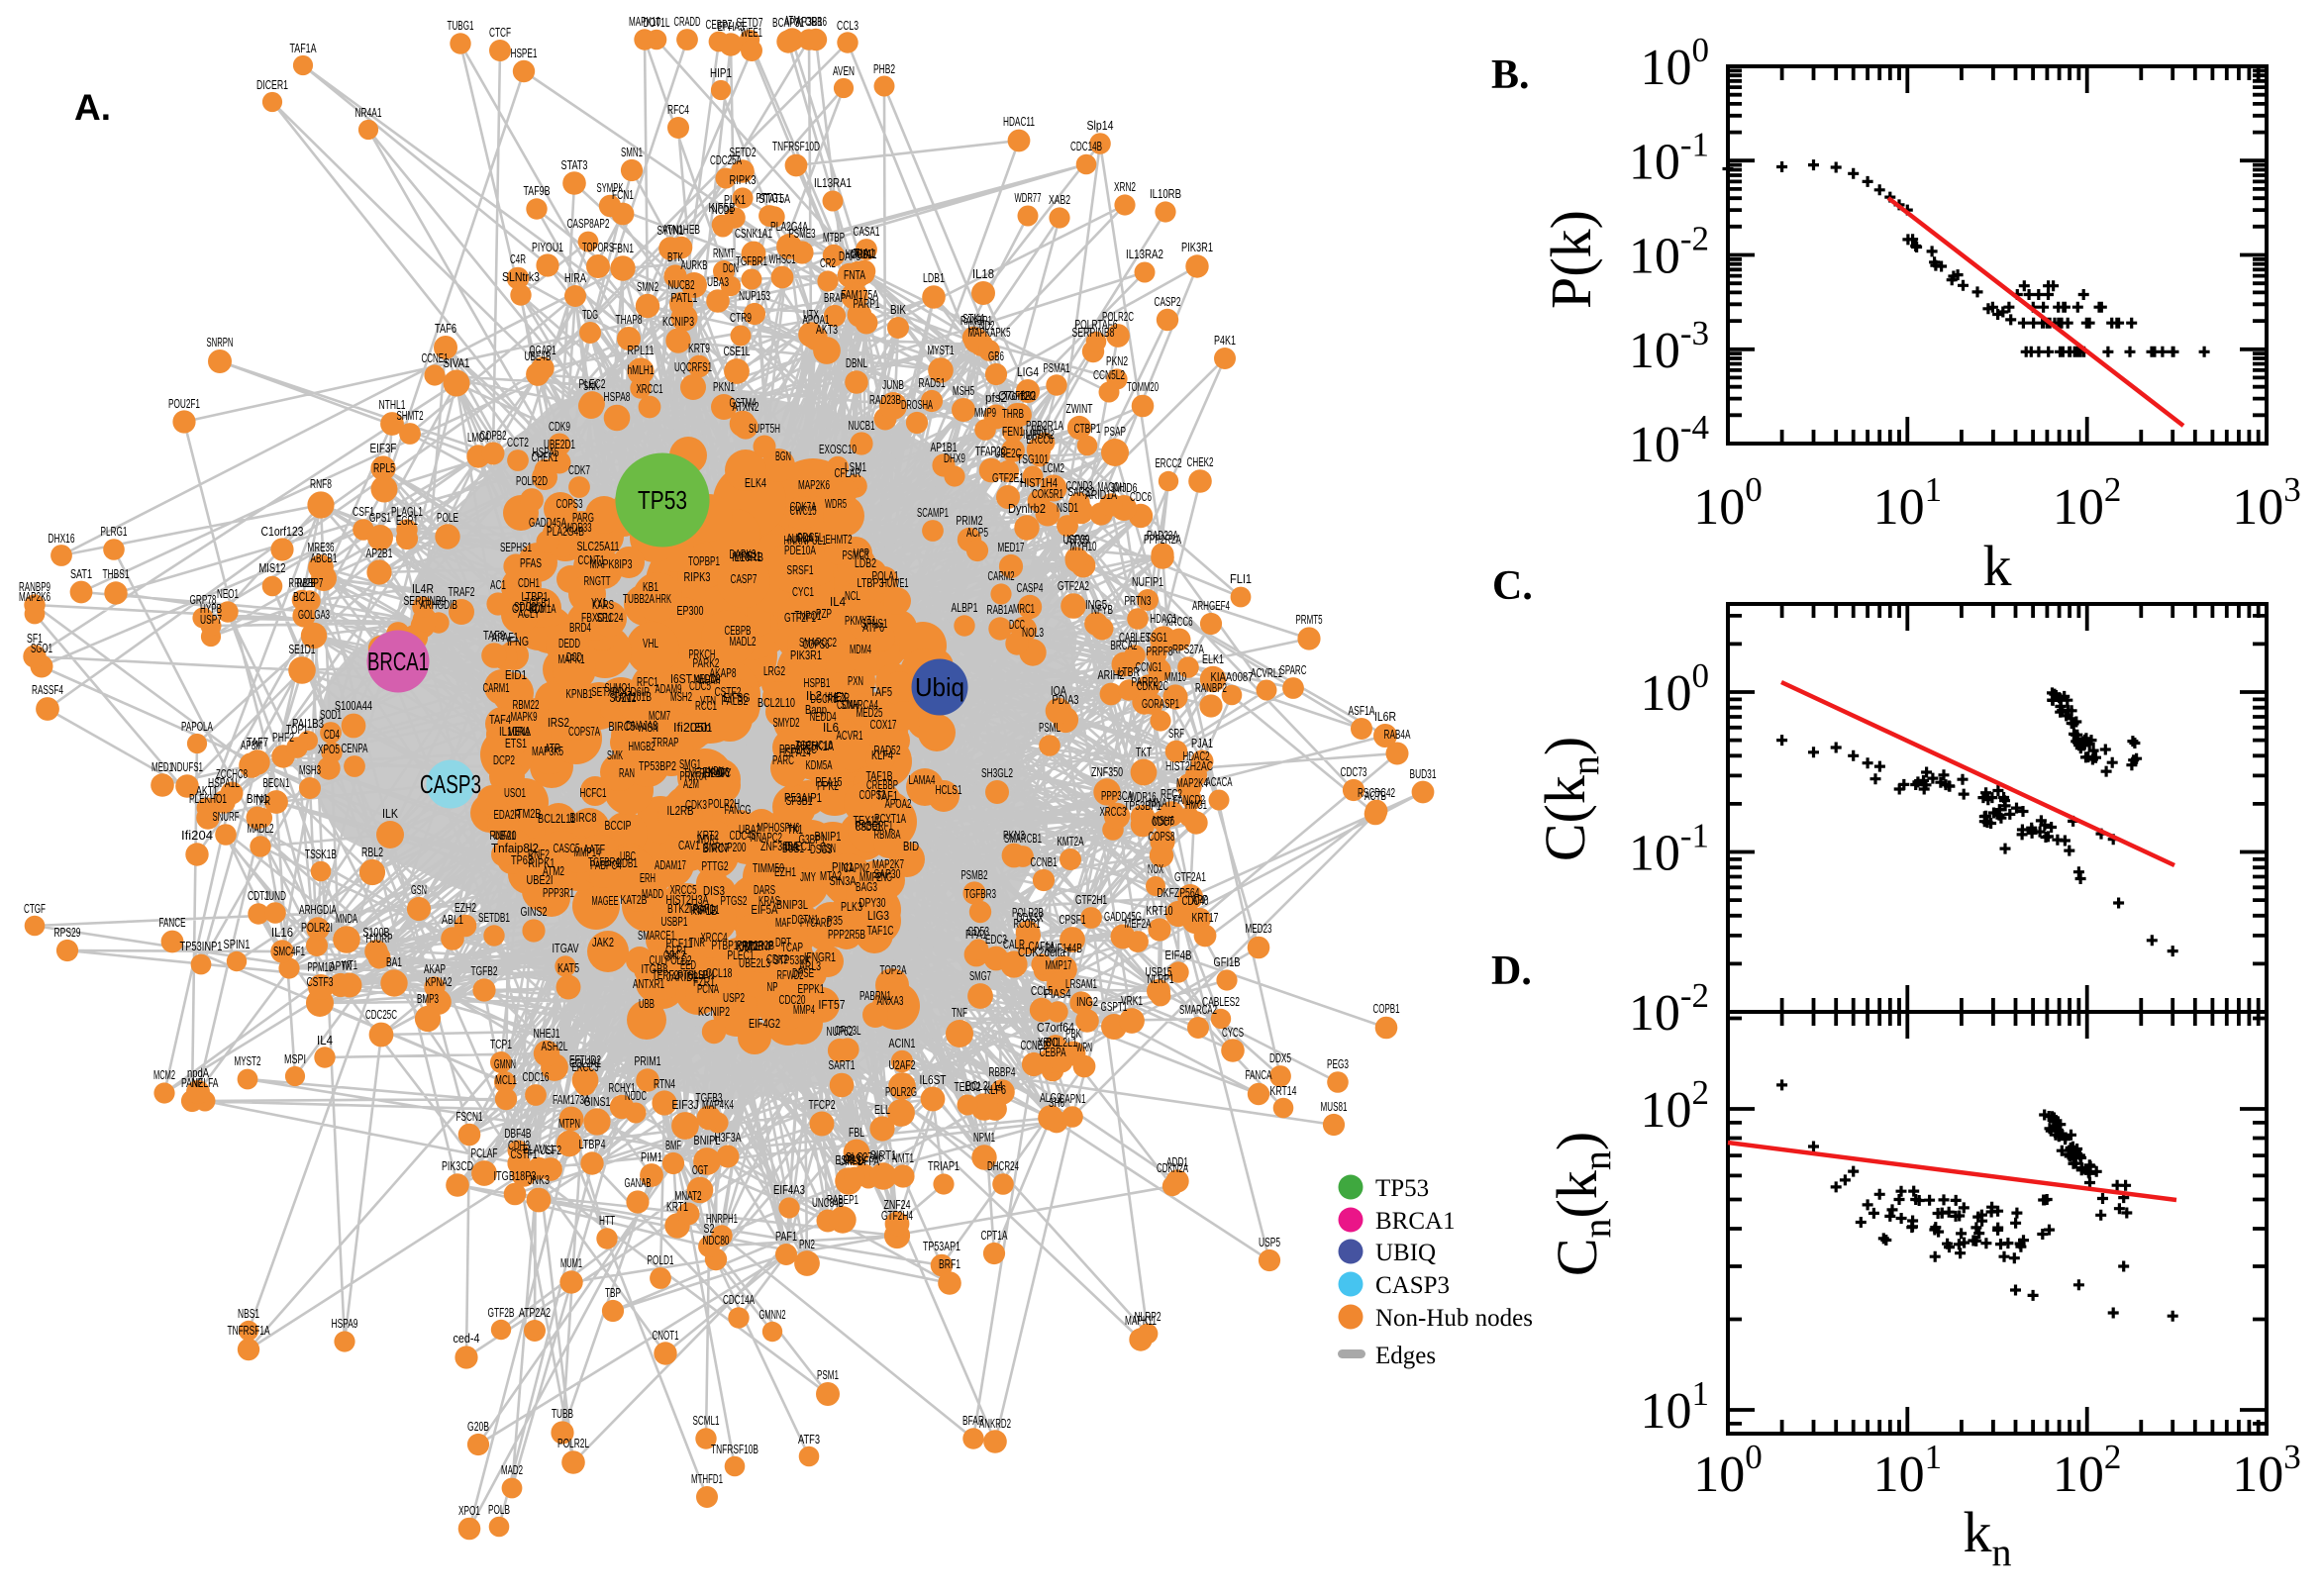 Image resolution: width=2323 pixels, height=1596 pixels. Describe the element at coordinates (811, 315) in the screenshot. I see `svg-text: UTX` at that location.